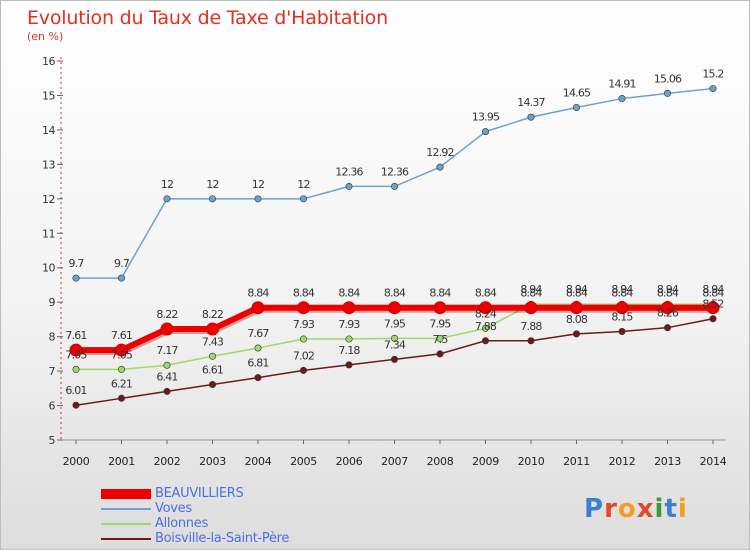  What do you see at coordinates (440, 339) in the screenshot?
I see `data-label: 7.5` at bounding box center [440, 339].